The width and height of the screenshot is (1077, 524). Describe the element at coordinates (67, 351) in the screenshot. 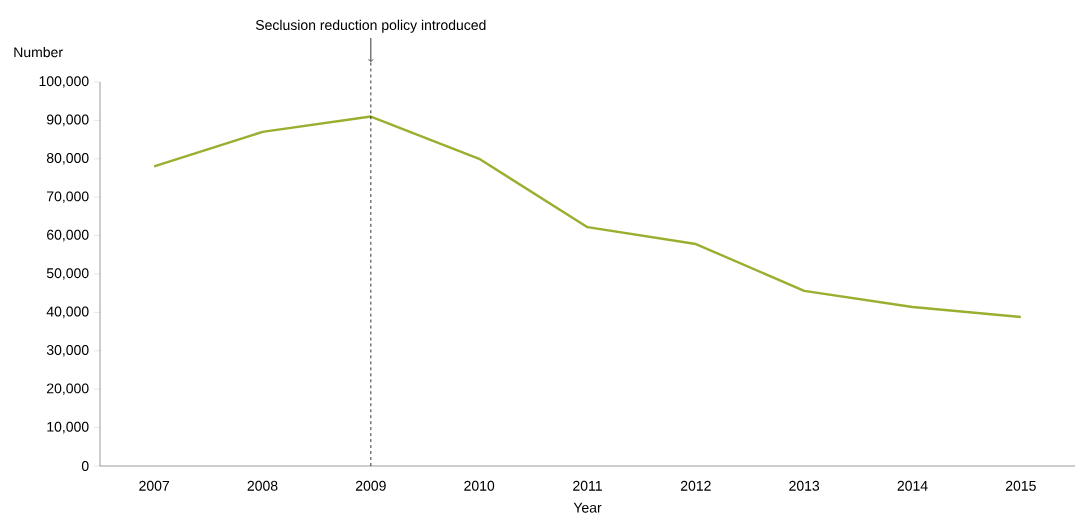

I see `y-tick-label: 30,000` at that location.